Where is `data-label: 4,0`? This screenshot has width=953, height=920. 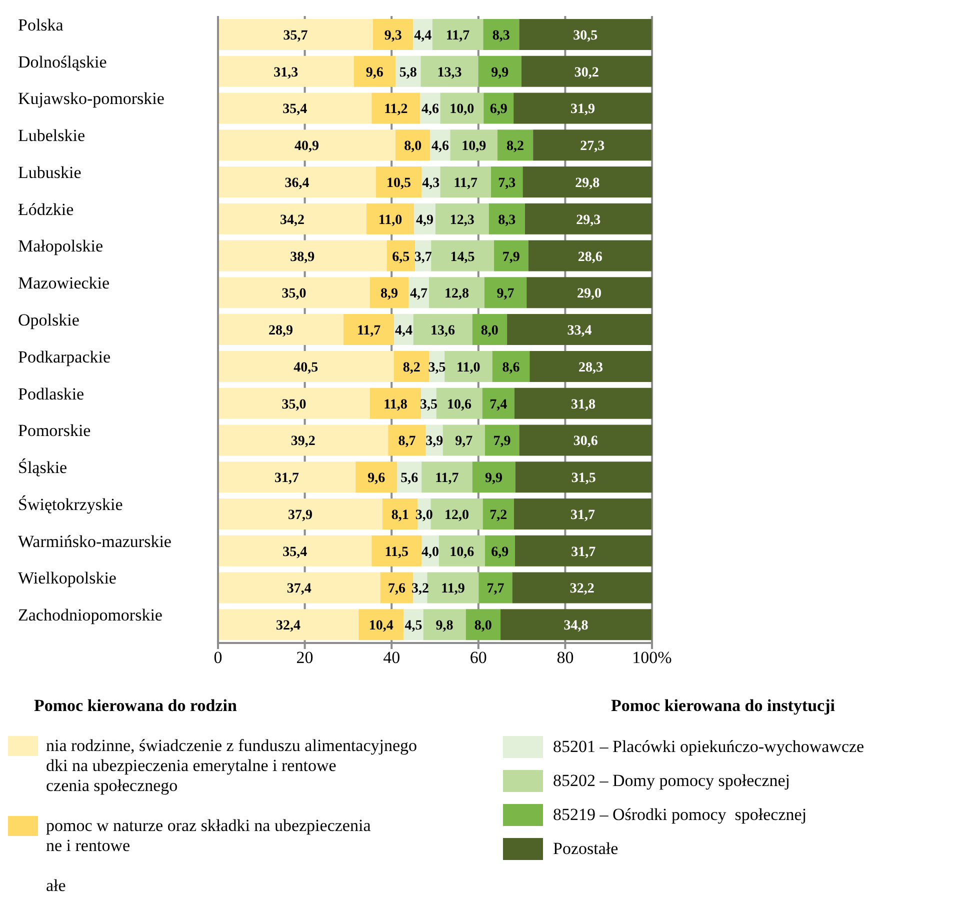
data-label: 4,0 is located at coordinates (430, 552).